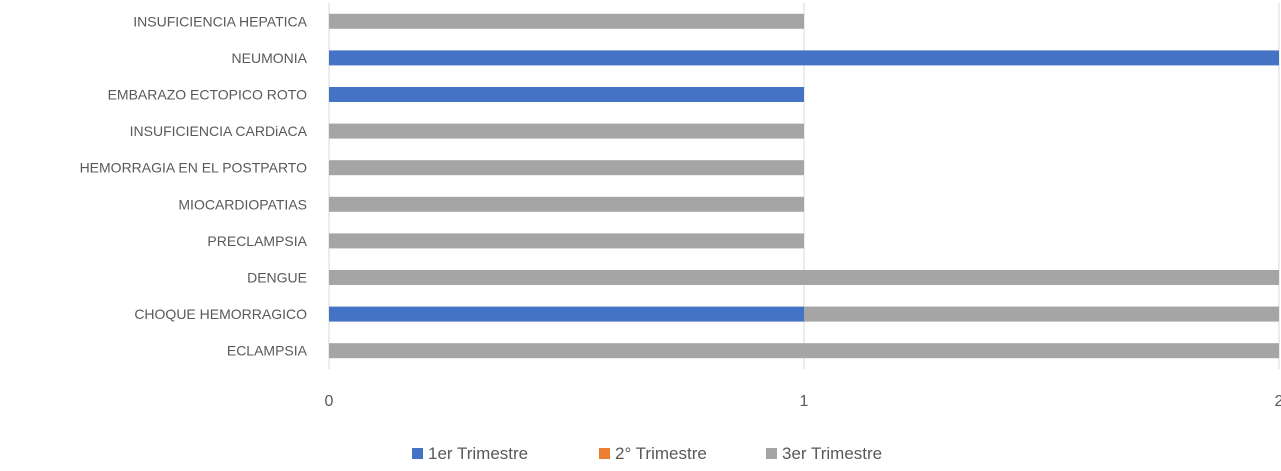  Describe the element at coordinates (267, 351) in the screenshot. I see `category-label: ECLAMPSIA` at that location.